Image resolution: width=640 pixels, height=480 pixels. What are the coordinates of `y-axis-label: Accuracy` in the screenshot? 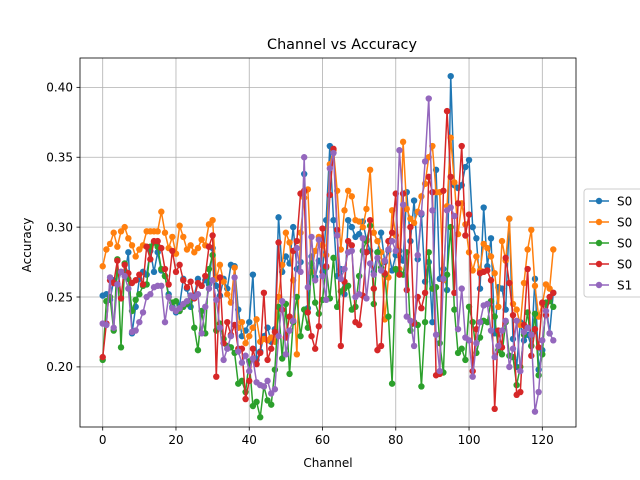 It's located at (27, 245).